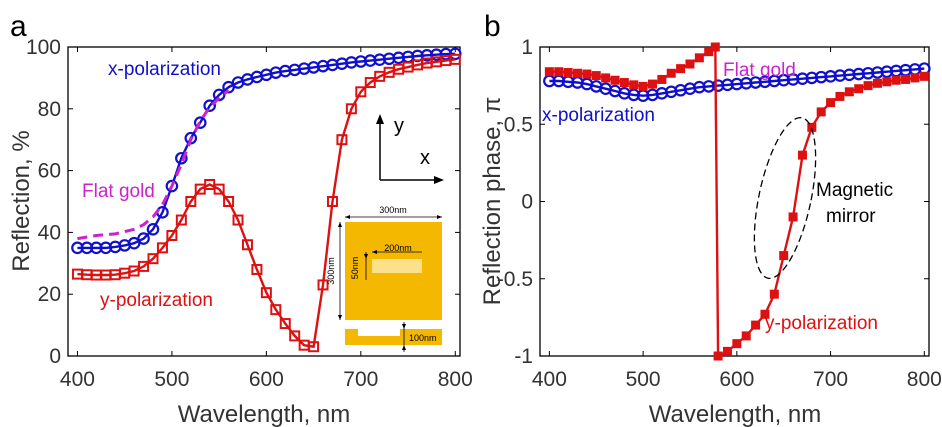 This screenshot has height=427, width=942. I want to click on inset-height-bottom-arrowhead, so click(340, 317).